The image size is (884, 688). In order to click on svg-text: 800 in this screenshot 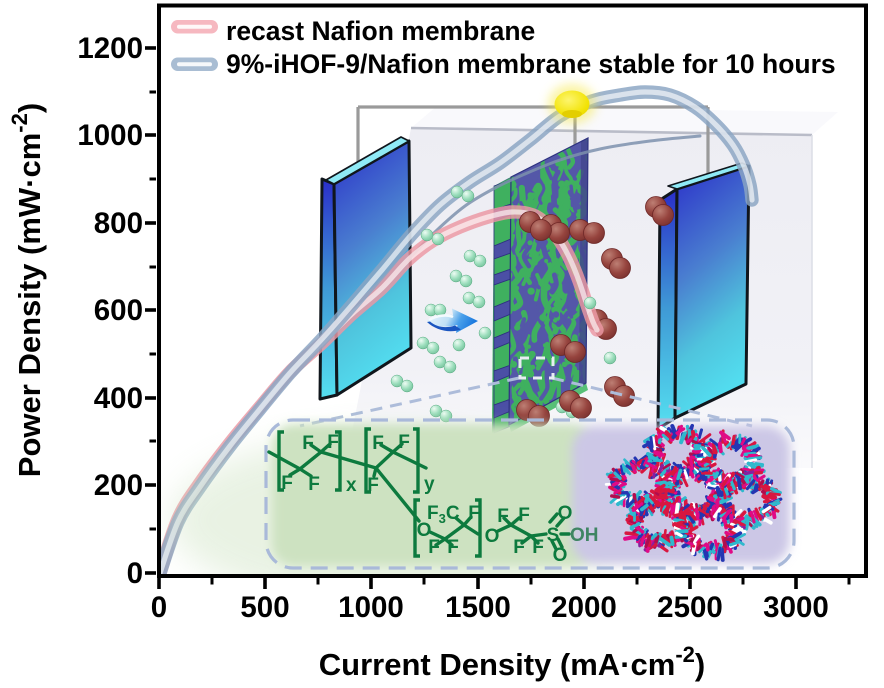, I will do `click(118, 223)`.